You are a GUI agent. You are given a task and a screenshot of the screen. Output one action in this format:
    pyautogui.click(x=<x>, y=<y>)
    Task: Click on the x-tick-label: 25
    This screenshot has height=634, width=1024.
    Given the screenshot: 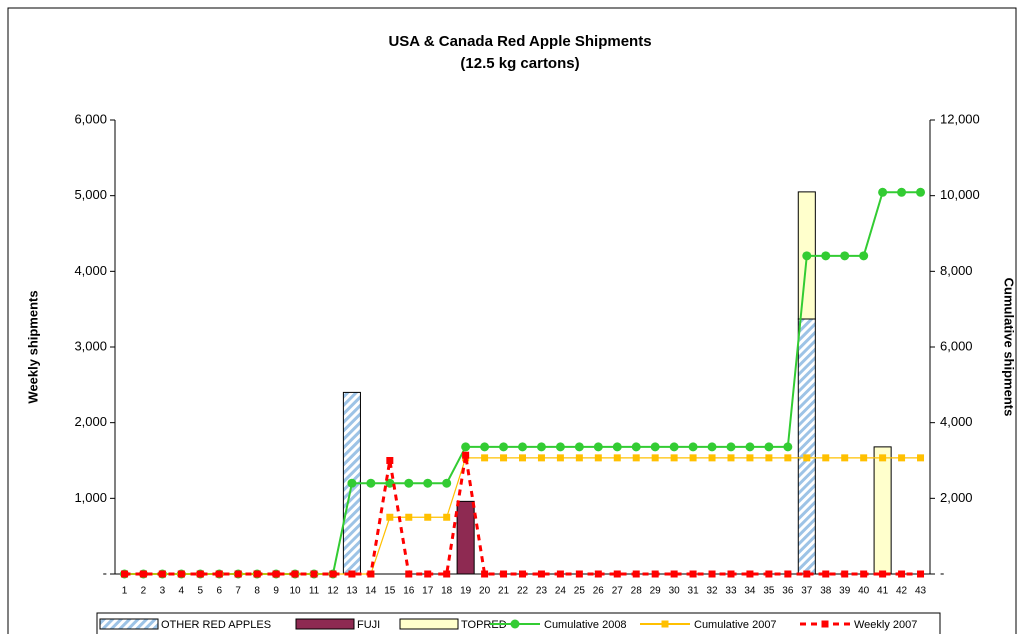 What is the action you would take?
    pyautogui.click(x=580, y=591)
    